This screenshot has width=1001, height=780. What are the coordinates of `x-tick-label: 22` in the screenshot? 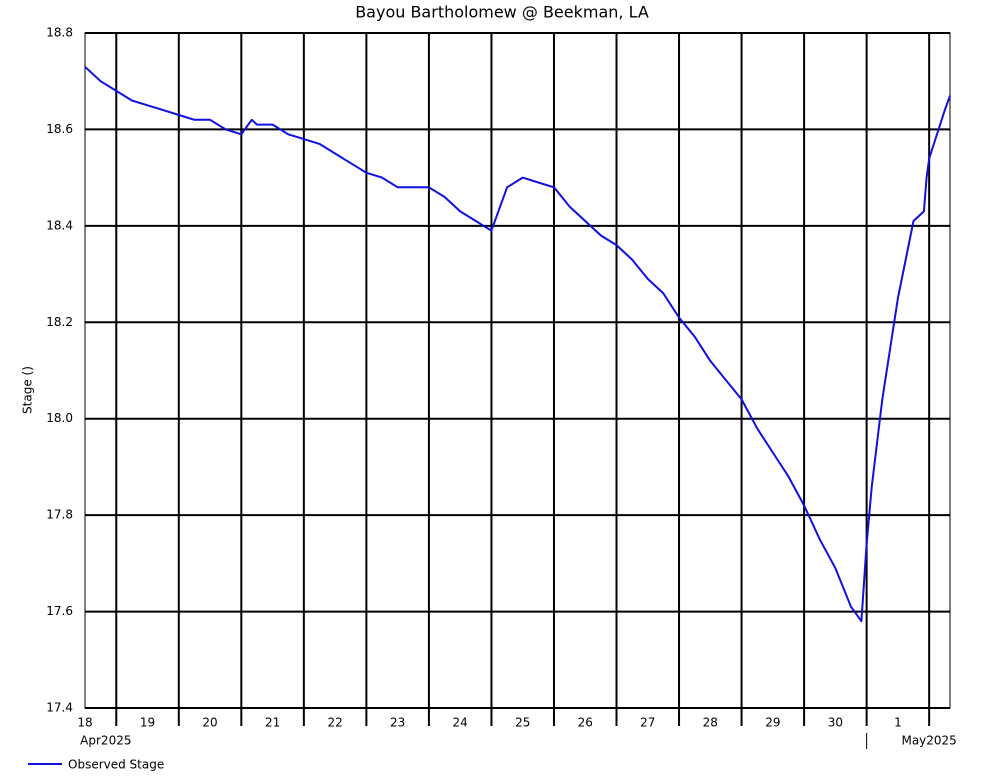 It's located at (334, 723).